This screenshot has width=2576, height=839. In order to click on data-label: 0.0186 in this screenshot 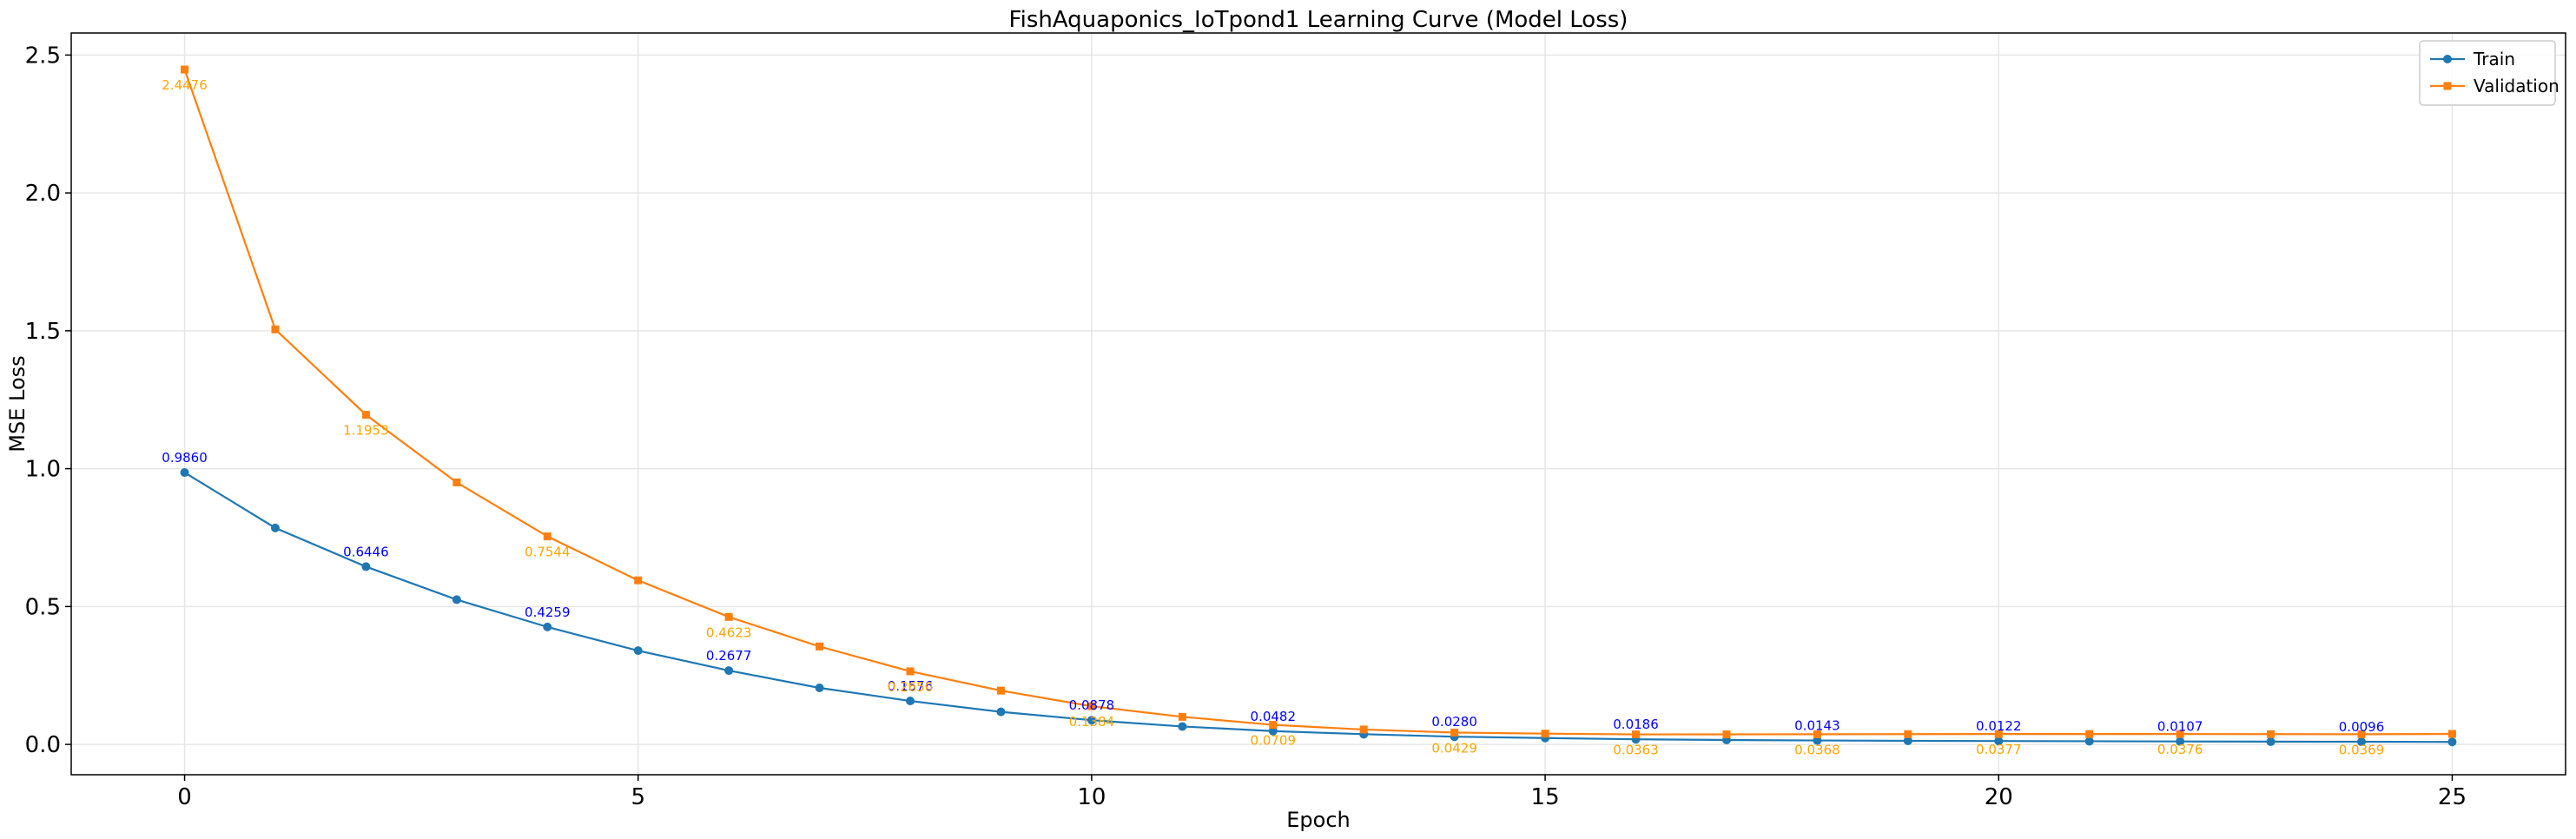, I will do `click(1636, 724)`.